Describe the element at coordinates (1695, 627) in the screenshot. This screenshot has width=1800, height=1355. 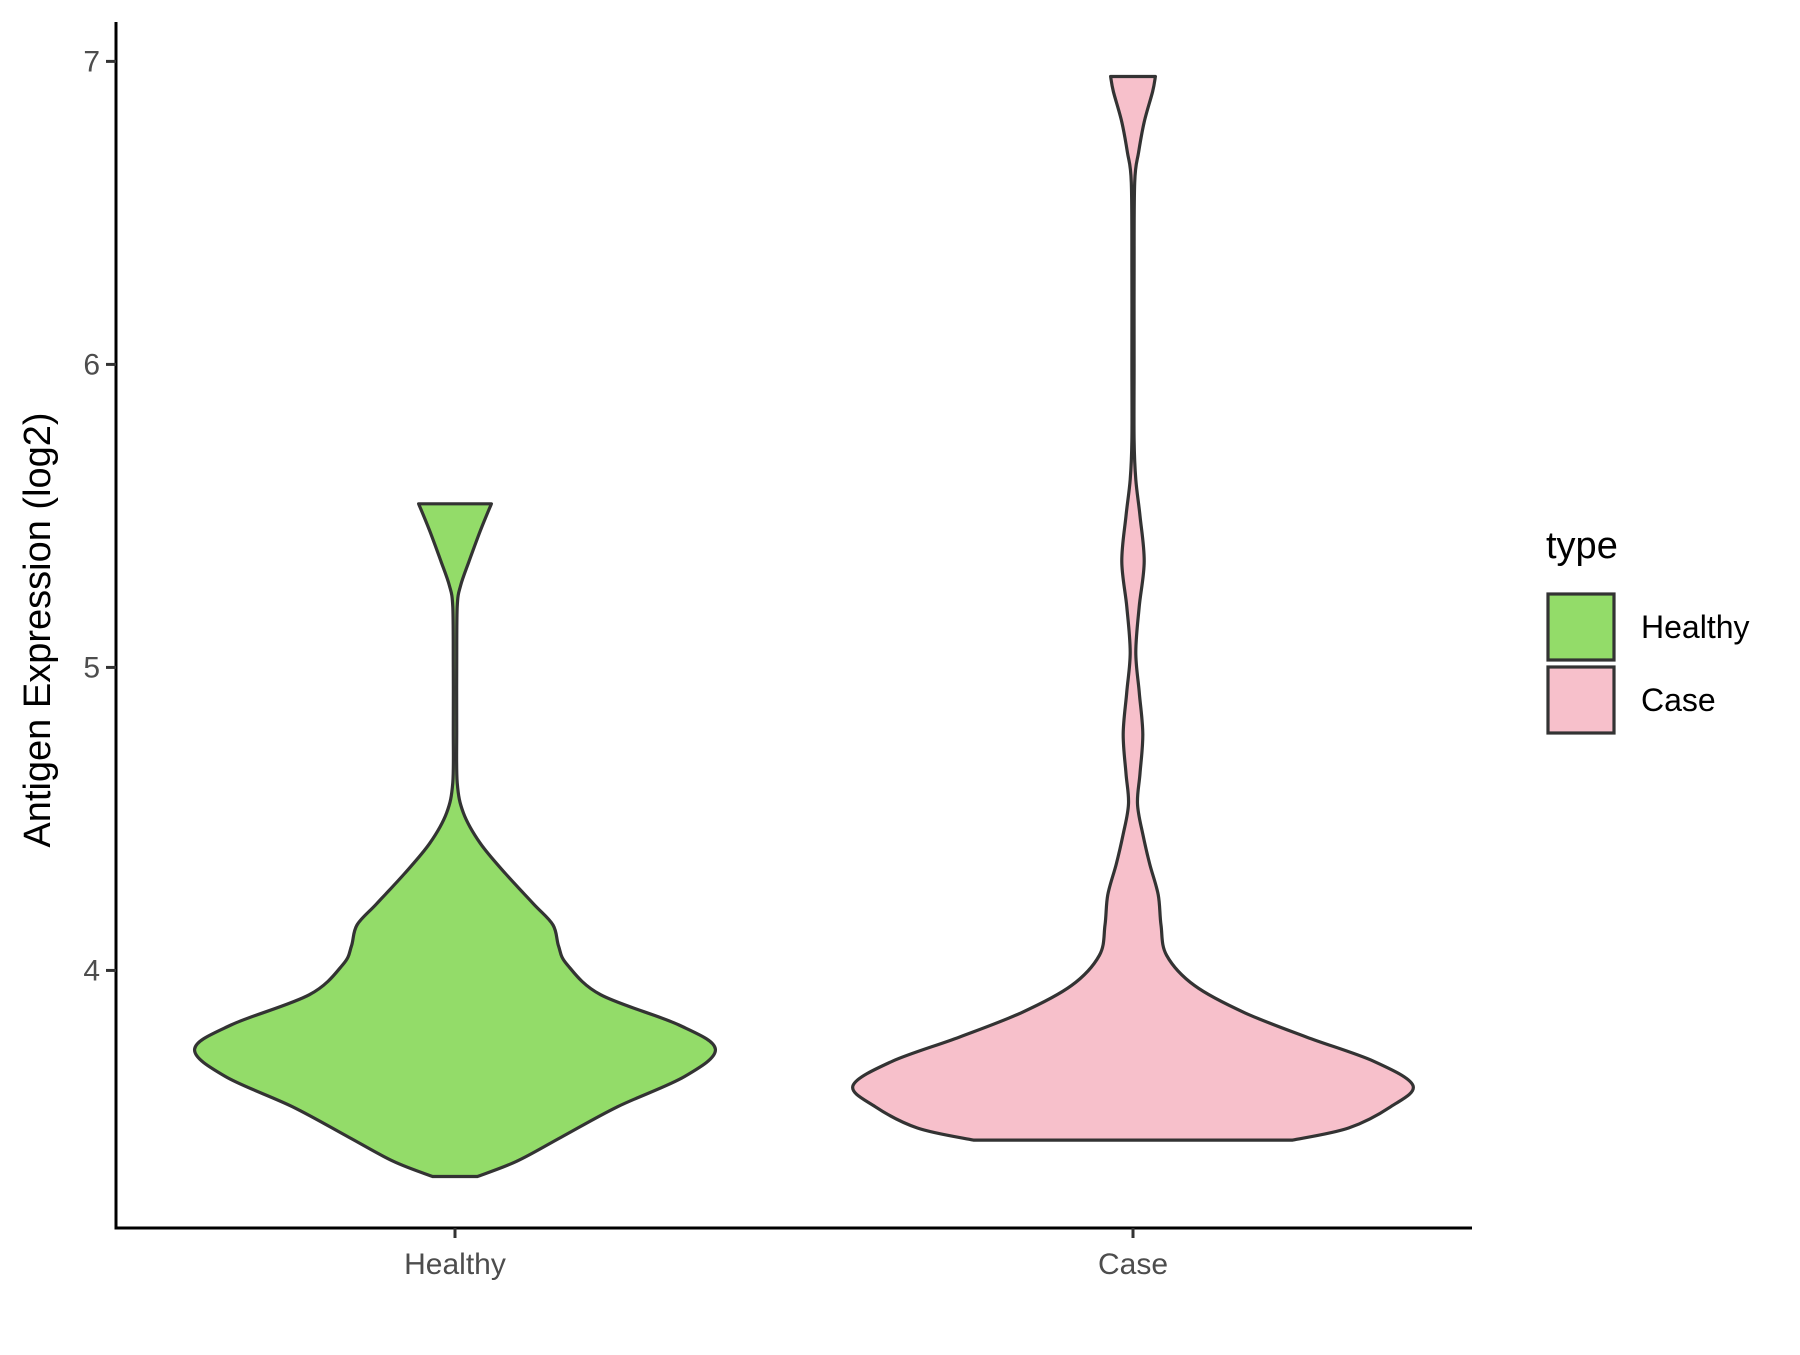
I see `legend-label-healthy: Healthy` at that location.